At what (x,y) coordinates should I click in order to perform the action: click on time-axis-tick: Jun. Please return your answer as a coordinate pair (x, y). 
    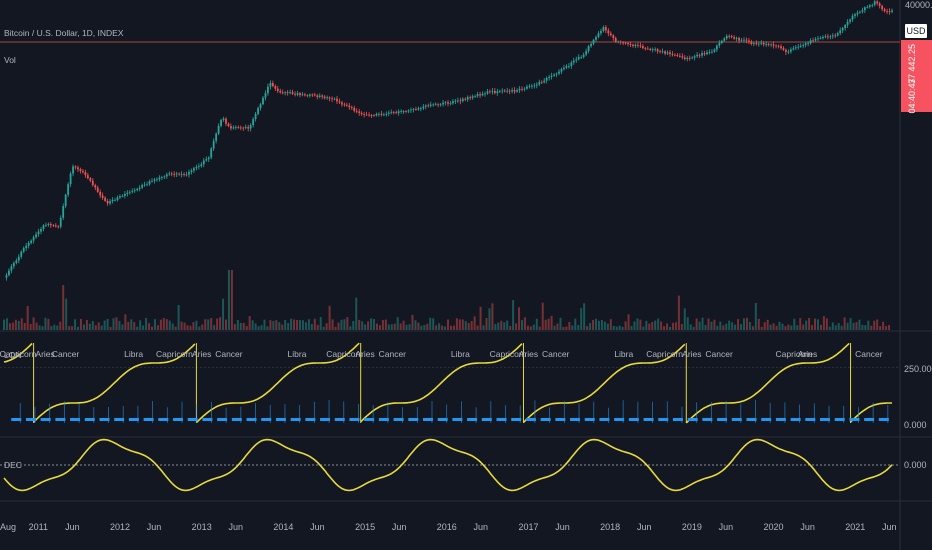
    Looking at the image, I should click on (481, 527).